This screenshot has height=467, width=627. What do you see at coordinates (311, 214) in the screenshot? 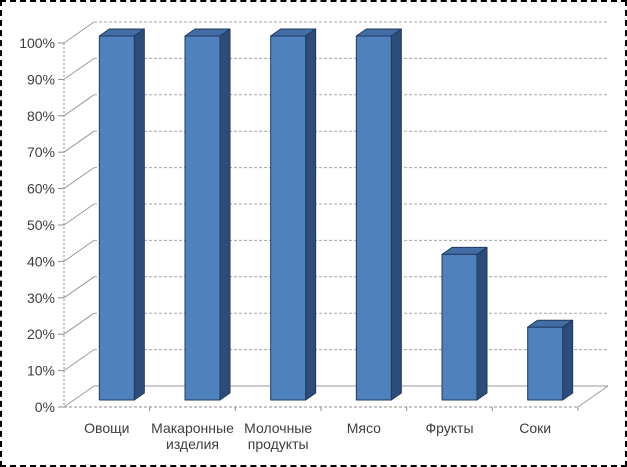
I see `bar-2-side-face` at bounding box center [311, 214].